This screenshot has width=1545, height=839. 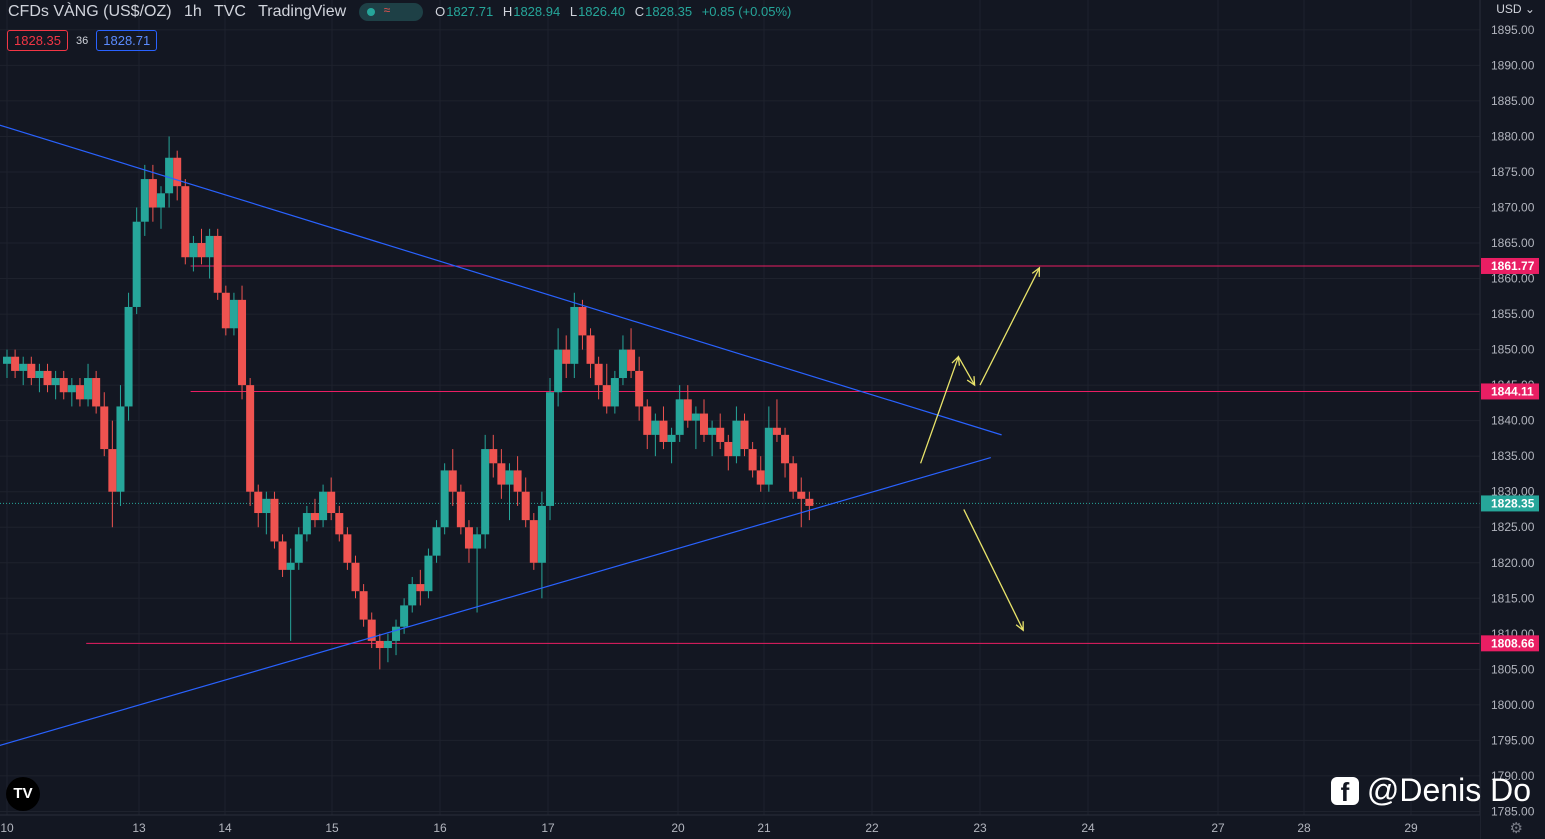 I want to click on price-tick-label: 1785.00, so click(x=1513, y=811).